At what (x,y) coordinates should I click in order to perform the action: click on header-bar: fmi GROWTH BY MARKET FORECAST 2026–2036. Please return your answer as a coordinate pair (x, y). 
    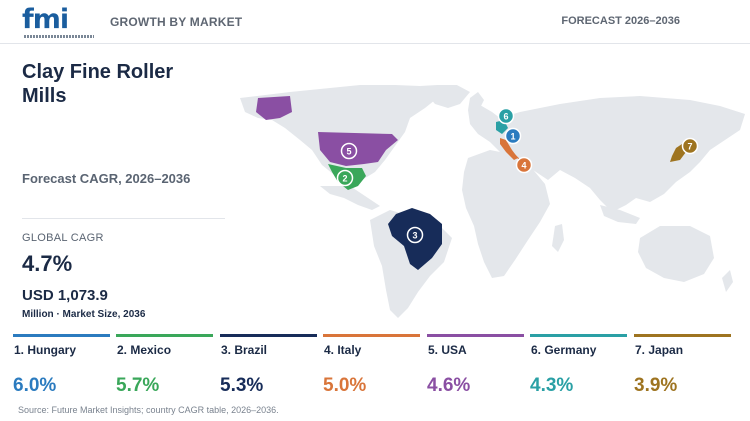
    Looking at the image, I should click on (375, 22).